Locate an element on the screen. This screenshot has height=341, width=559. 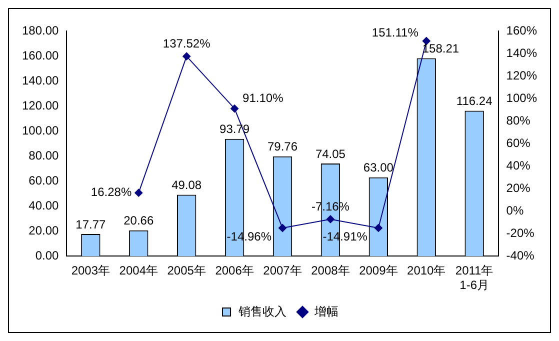
y-tick-label: 140.00 is located at coordinates (41, 80).